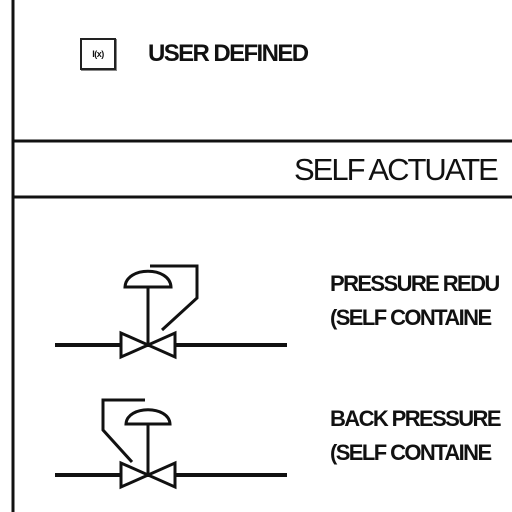 This screenshot has width=512, height=512. I want to click on back-pressure-valve-icon, so click(171, 444).